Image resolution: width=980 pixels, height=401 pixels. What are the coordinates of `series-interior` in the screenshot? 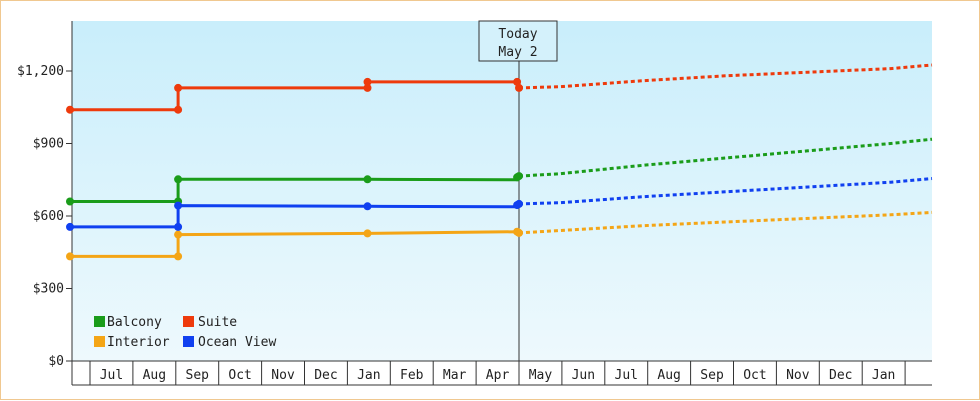 It's located at (499, 235).